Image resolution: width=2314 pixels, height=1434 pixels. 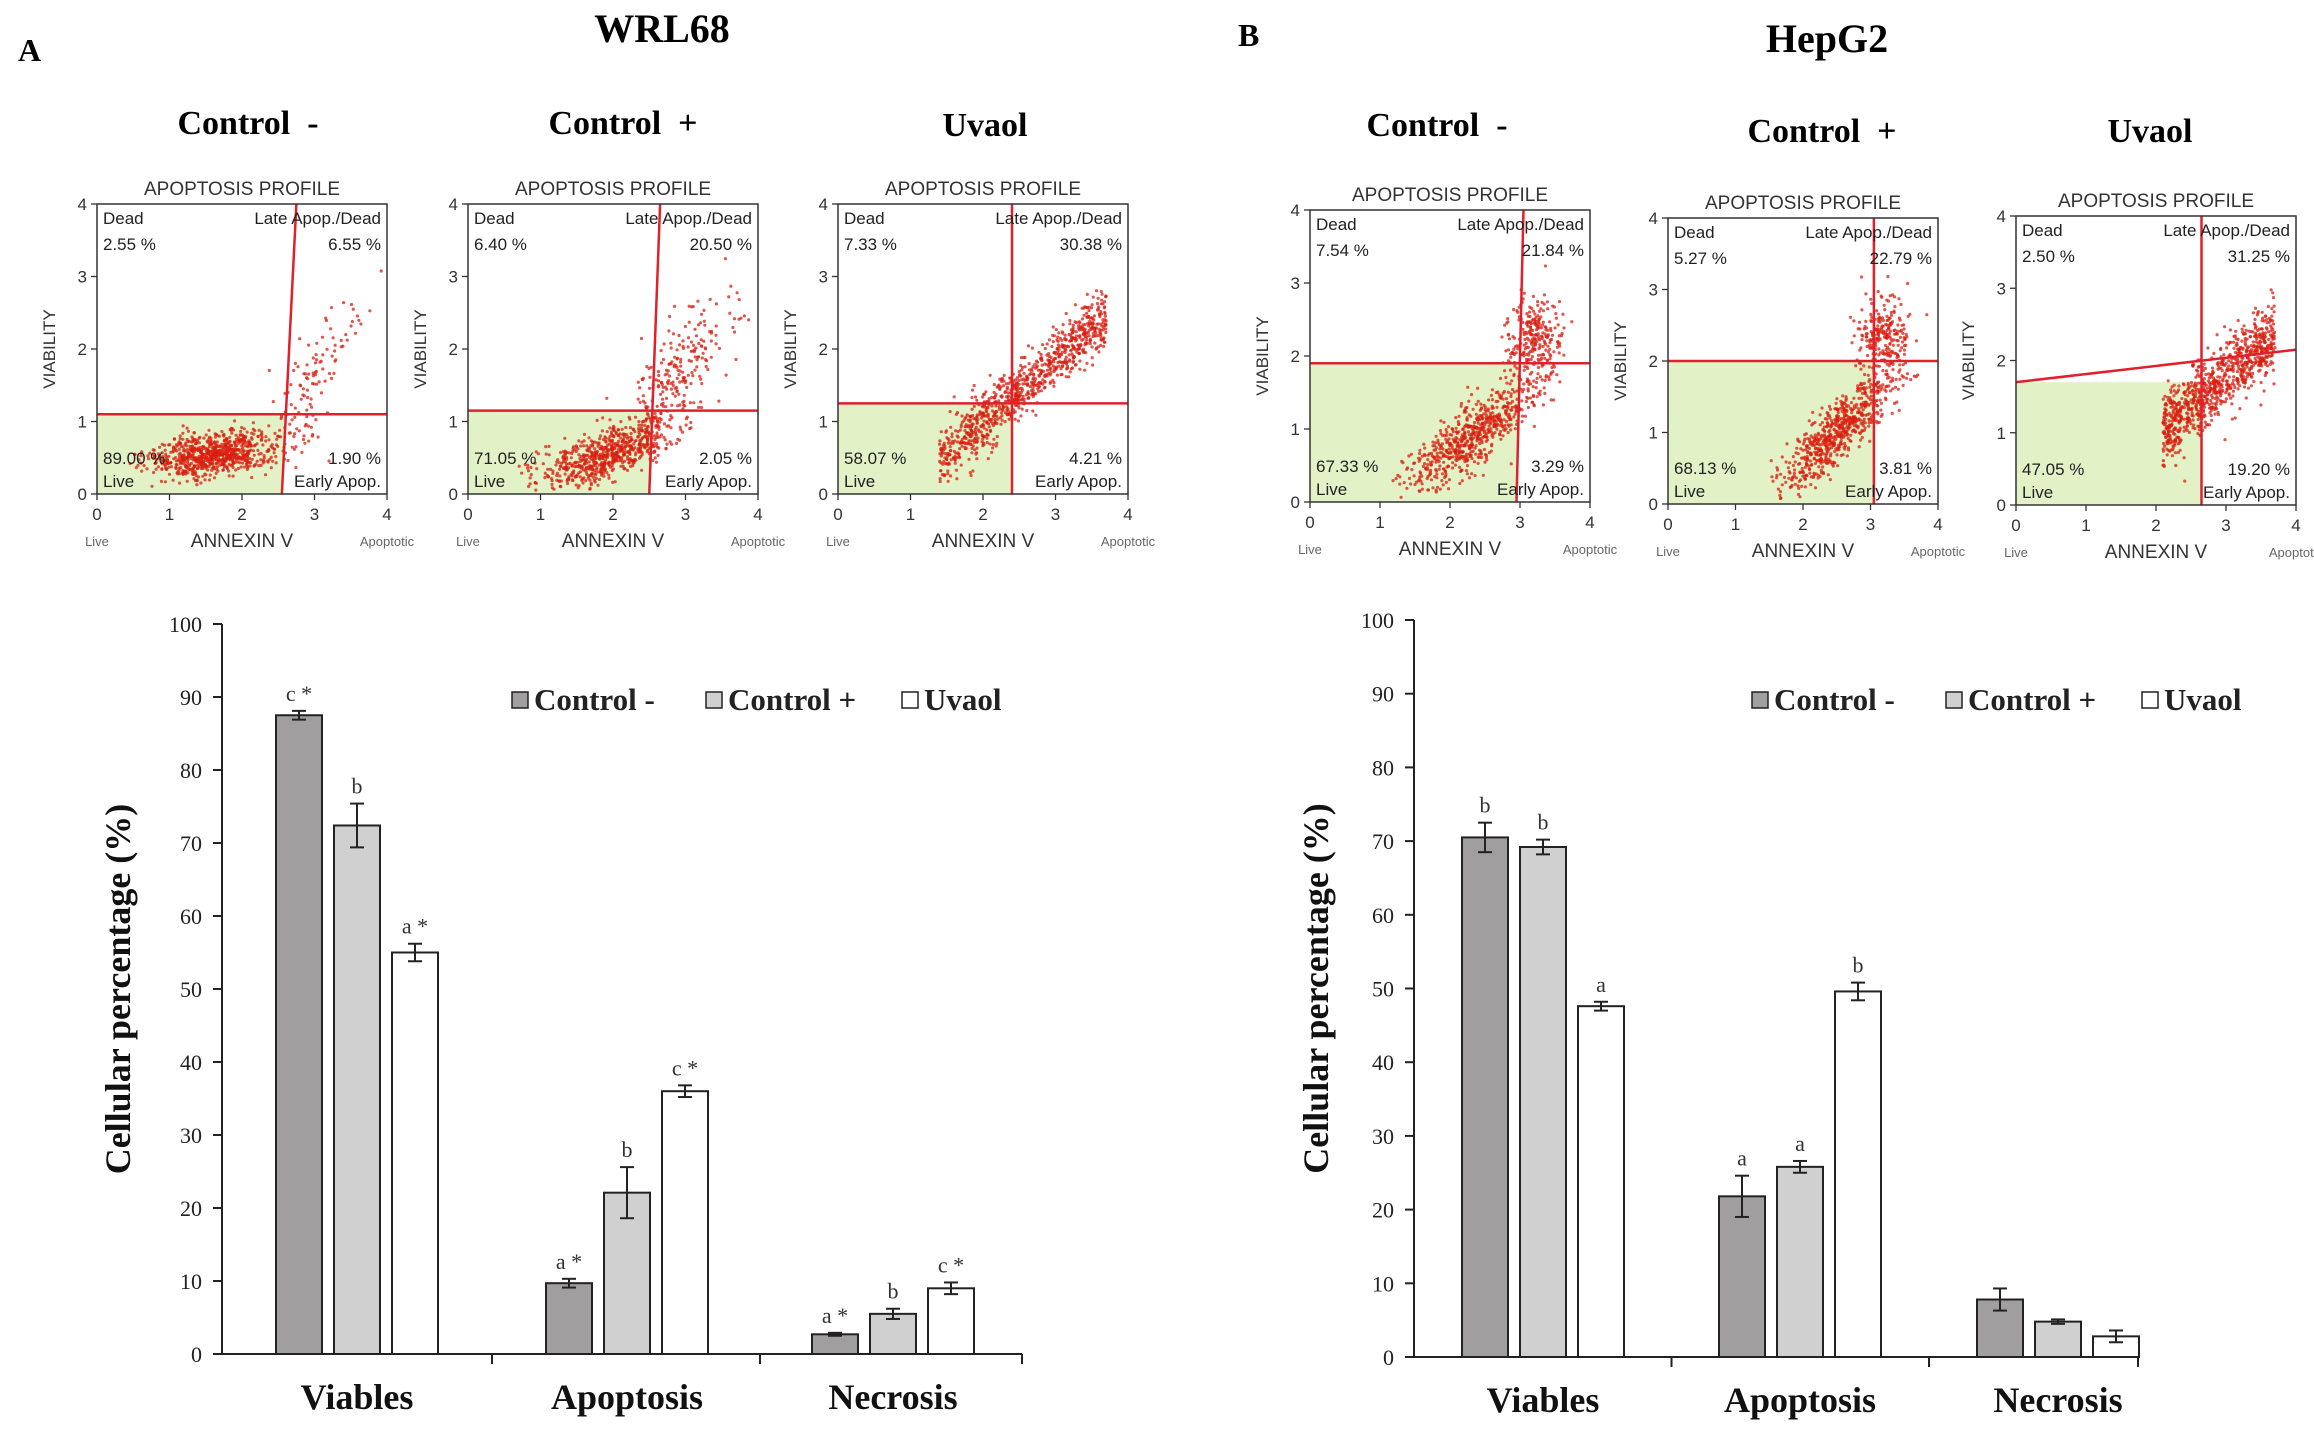 What do you see at coordinates (1803, 203) in the screenshot?
I see `flow-plot-title: APOPTOSIS PROFILE` at bounding box center [1803, 203].